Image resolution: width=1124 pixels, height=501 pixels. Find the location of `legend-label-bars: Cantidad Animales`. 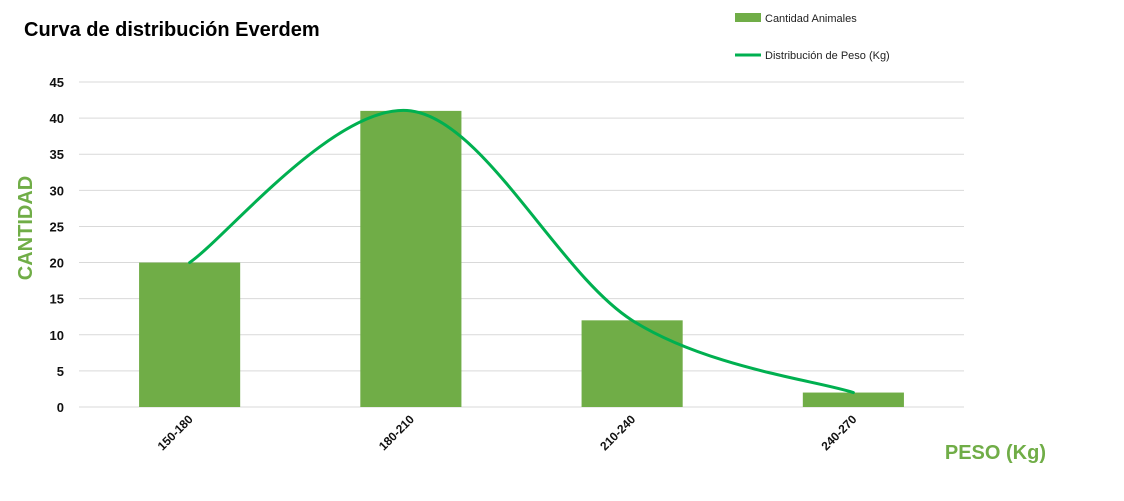

legend-label-bars: Cantidad Animales is located at coordinates (811, 19).